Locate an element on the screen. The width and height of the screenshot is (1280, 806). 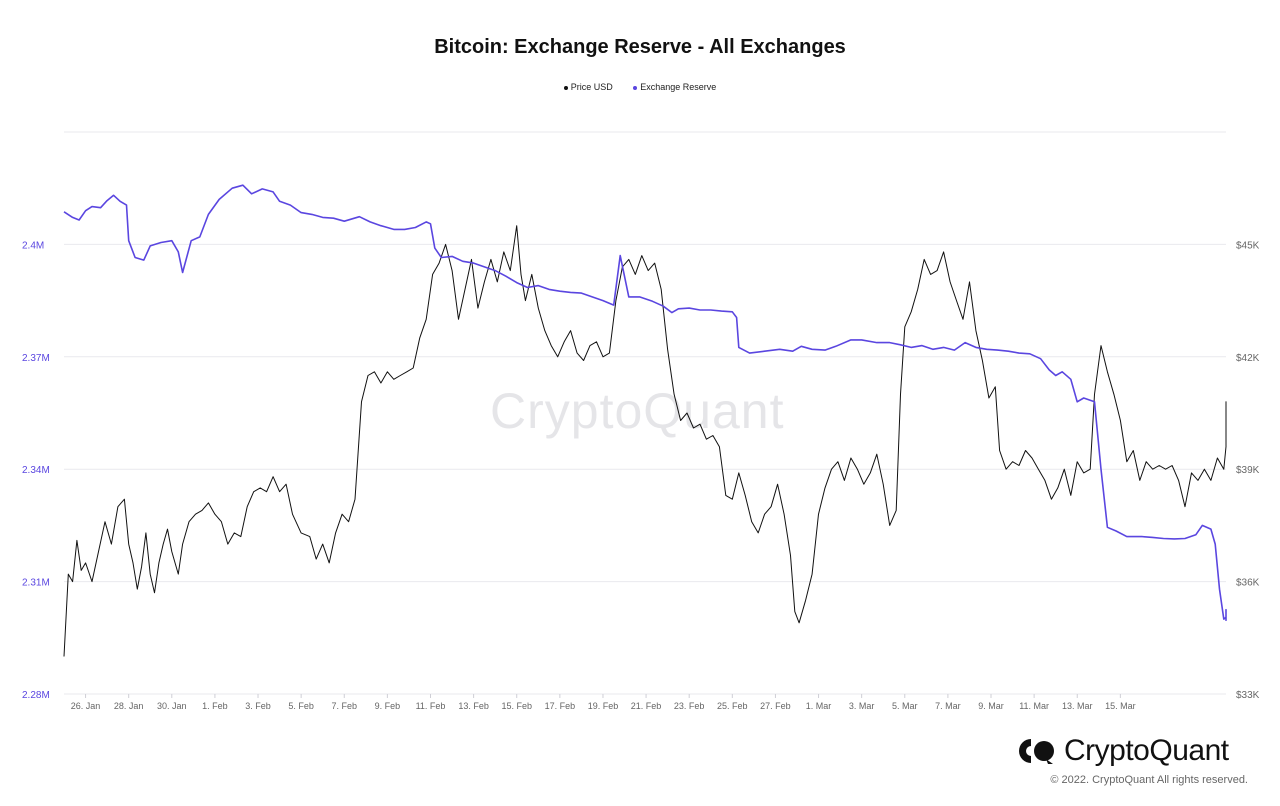
x-tick-label: 25. Feb is located at coordinates (732, 706).